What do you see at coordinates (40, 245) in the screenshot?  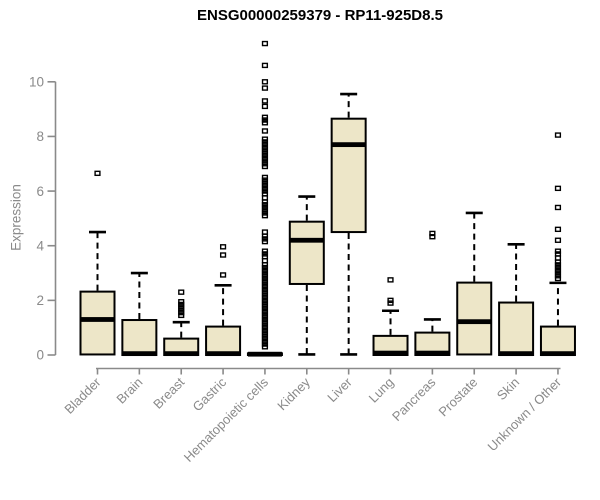 I see `y-tick-label: 4` at bounding box center [40, 245].